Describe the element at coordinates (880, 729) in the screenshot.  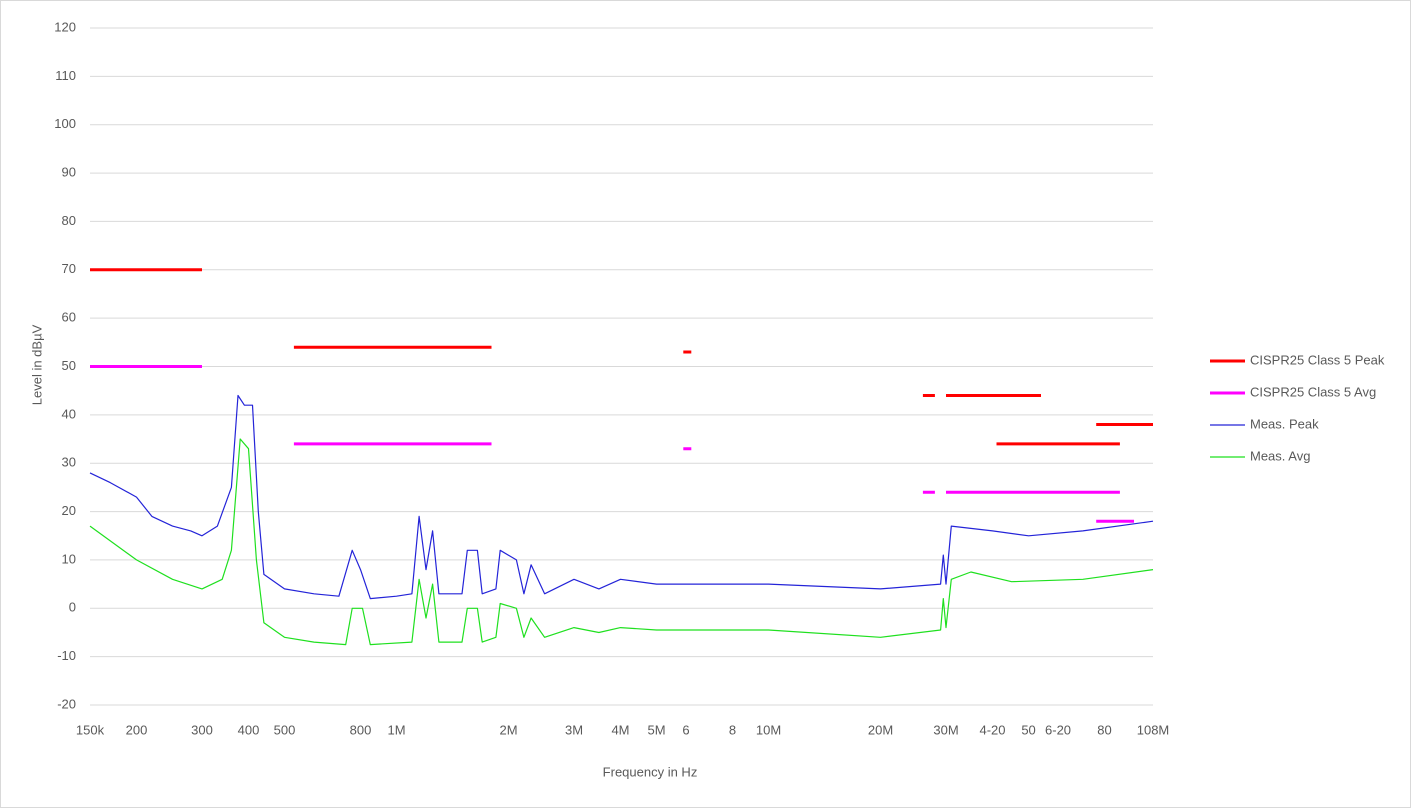
I see `x-tick-label: 20M` at that location.